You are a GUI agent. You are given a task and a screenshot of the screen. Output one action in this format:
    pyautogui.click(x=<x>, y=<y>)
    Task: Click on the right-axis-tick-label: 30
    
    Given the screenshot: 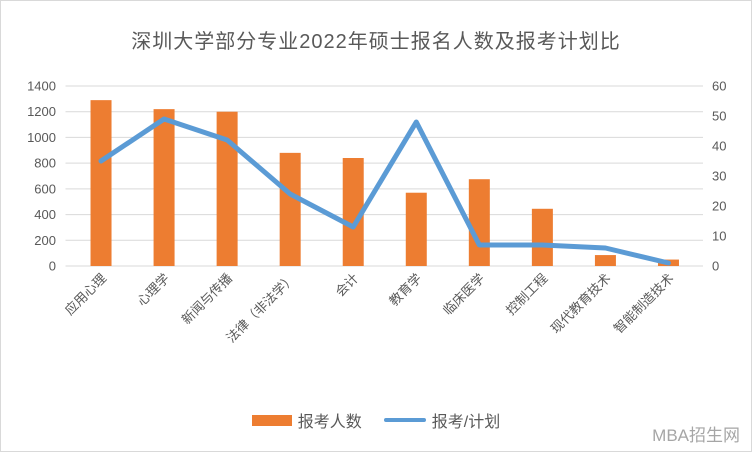 What is the action you would take?
    pyautogui.click(x=719, y=176)
    